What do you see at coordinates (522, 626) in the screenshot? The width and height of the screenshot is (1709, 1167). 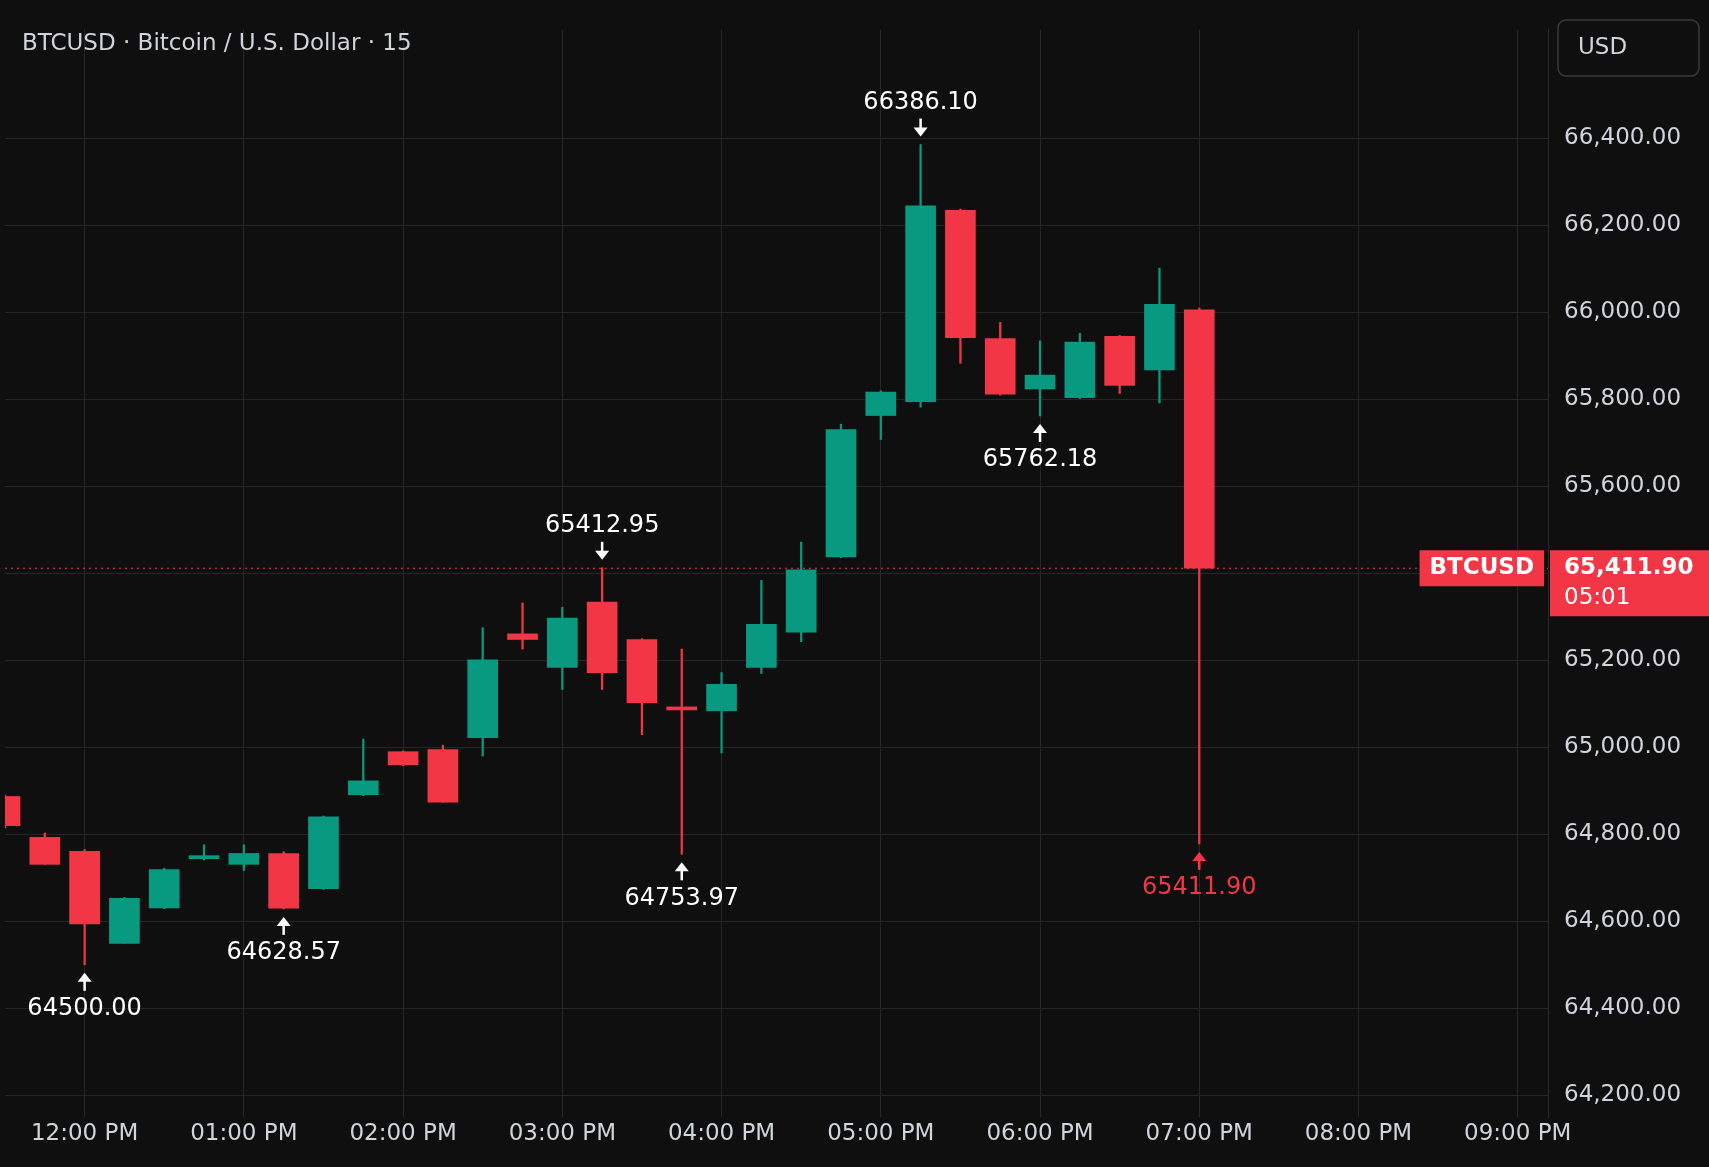 I see `candlestick` at bounding box center [522, 626].